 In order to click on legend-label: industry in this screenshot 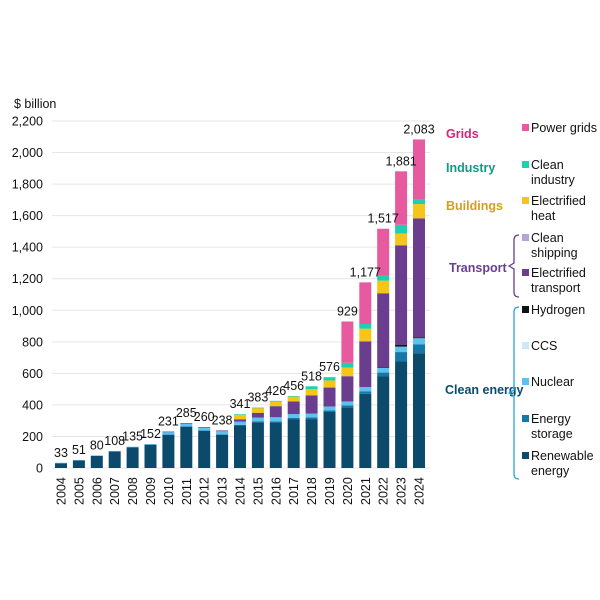, I will do `click(553, 180)`.